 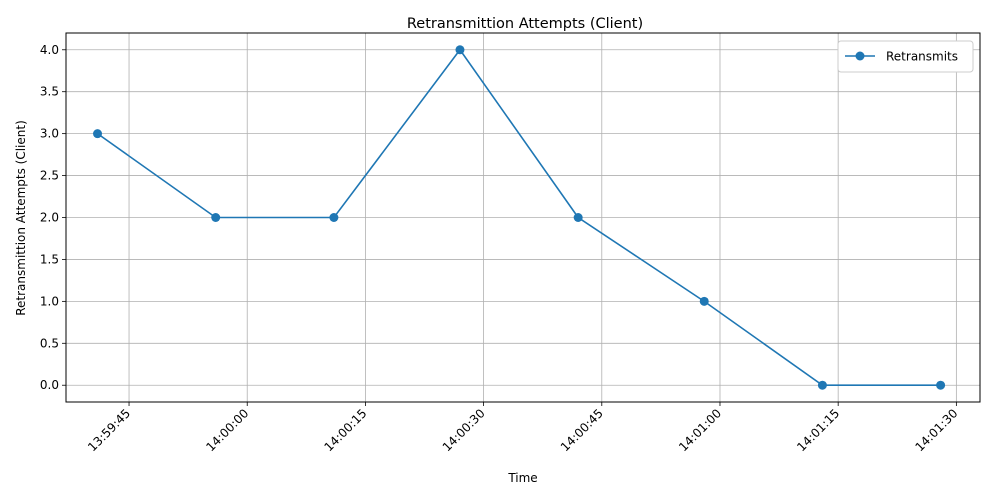 What do you see at coordinates (49, 50) in the screenshot?
I see `y-tick-label: 4.0` at bounding box center [49, 50].